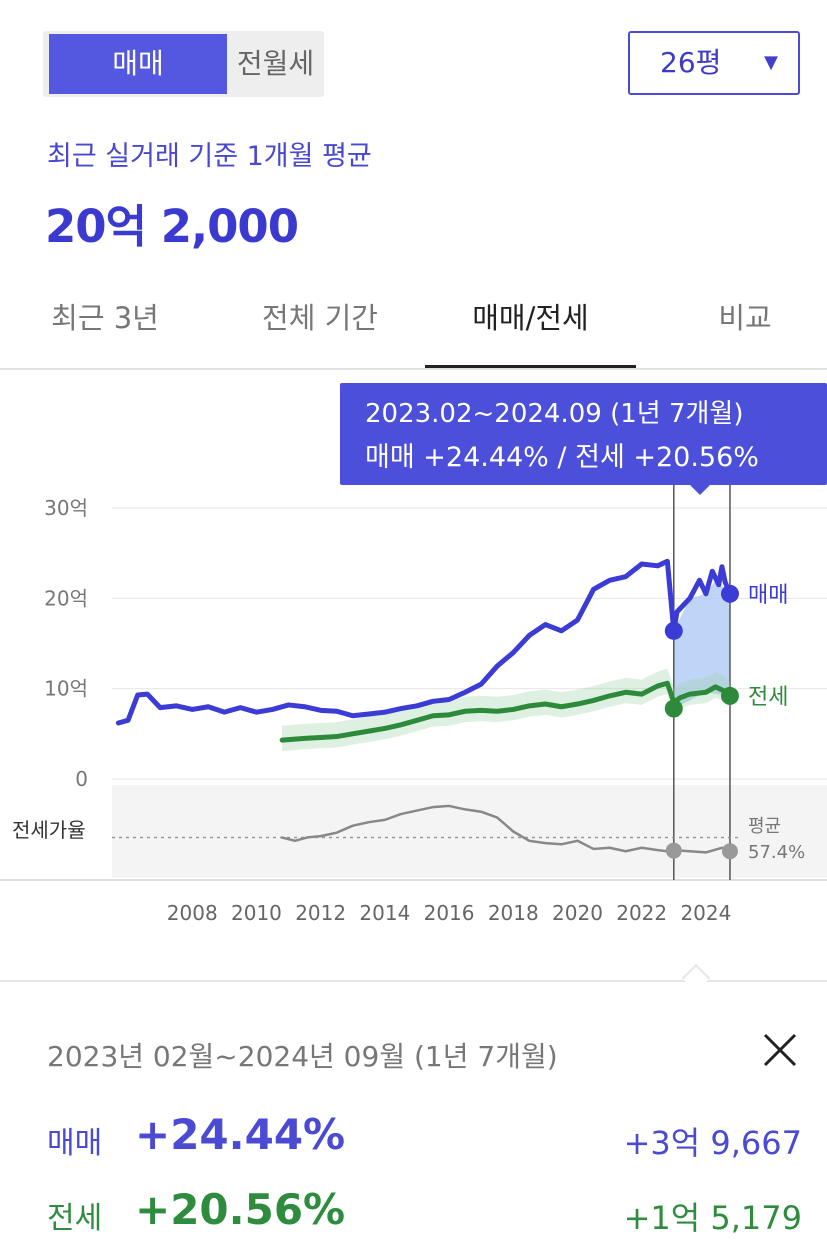  I want to click on size-select-value: 26평, so click(691, 62).